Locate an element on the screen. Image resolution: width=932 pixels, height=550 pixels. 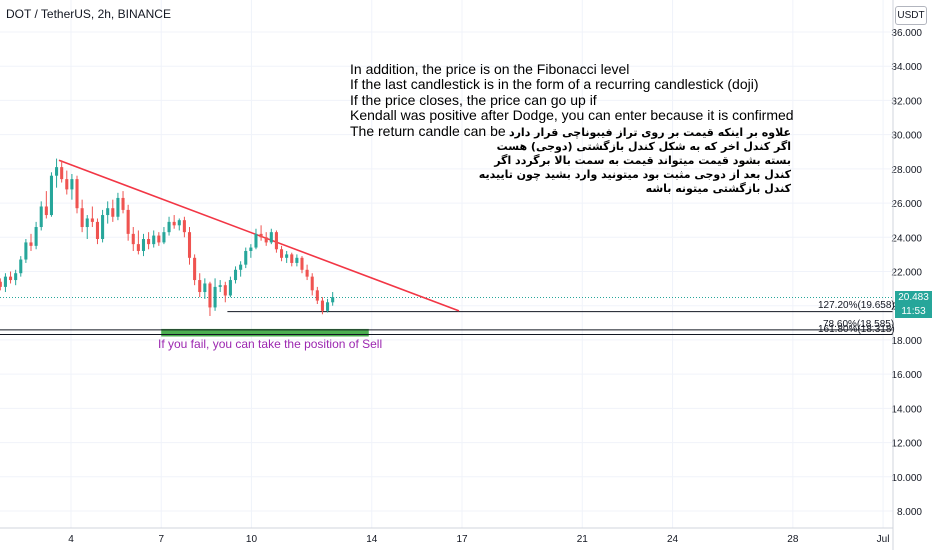
x-tick-label: 17 is located at coordinates (462, 539).